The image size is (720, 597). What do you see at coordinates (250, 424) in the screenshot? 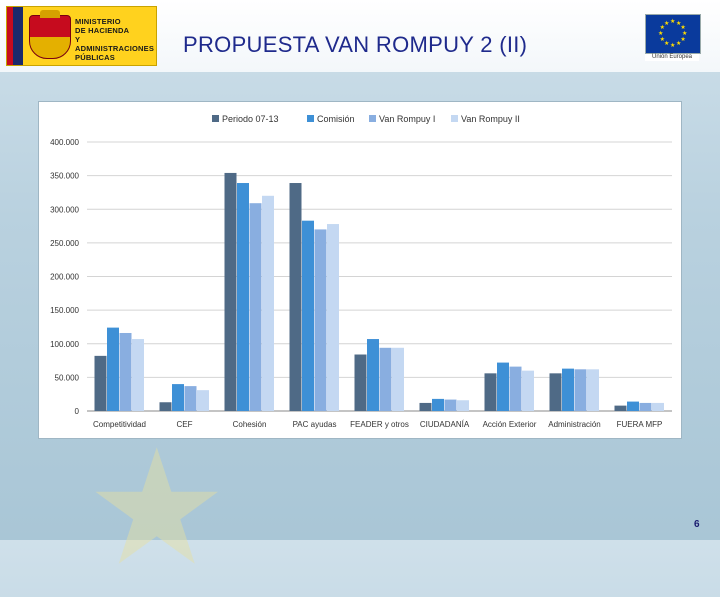
I see `x-tick-label: Cohesión` at bounding box center [250, 424].